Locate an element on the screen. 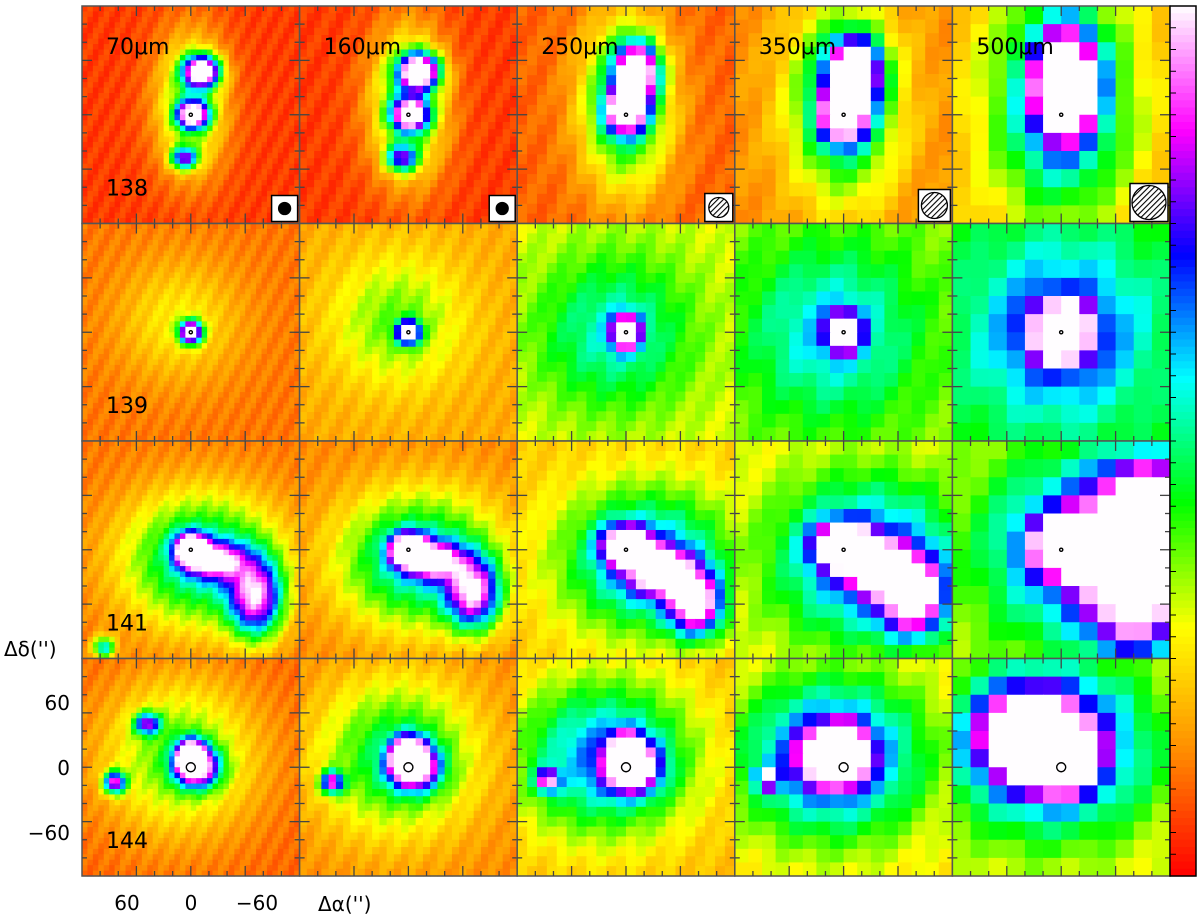  map-panel-141-70um: 141 is located at coordinates (191, 550).